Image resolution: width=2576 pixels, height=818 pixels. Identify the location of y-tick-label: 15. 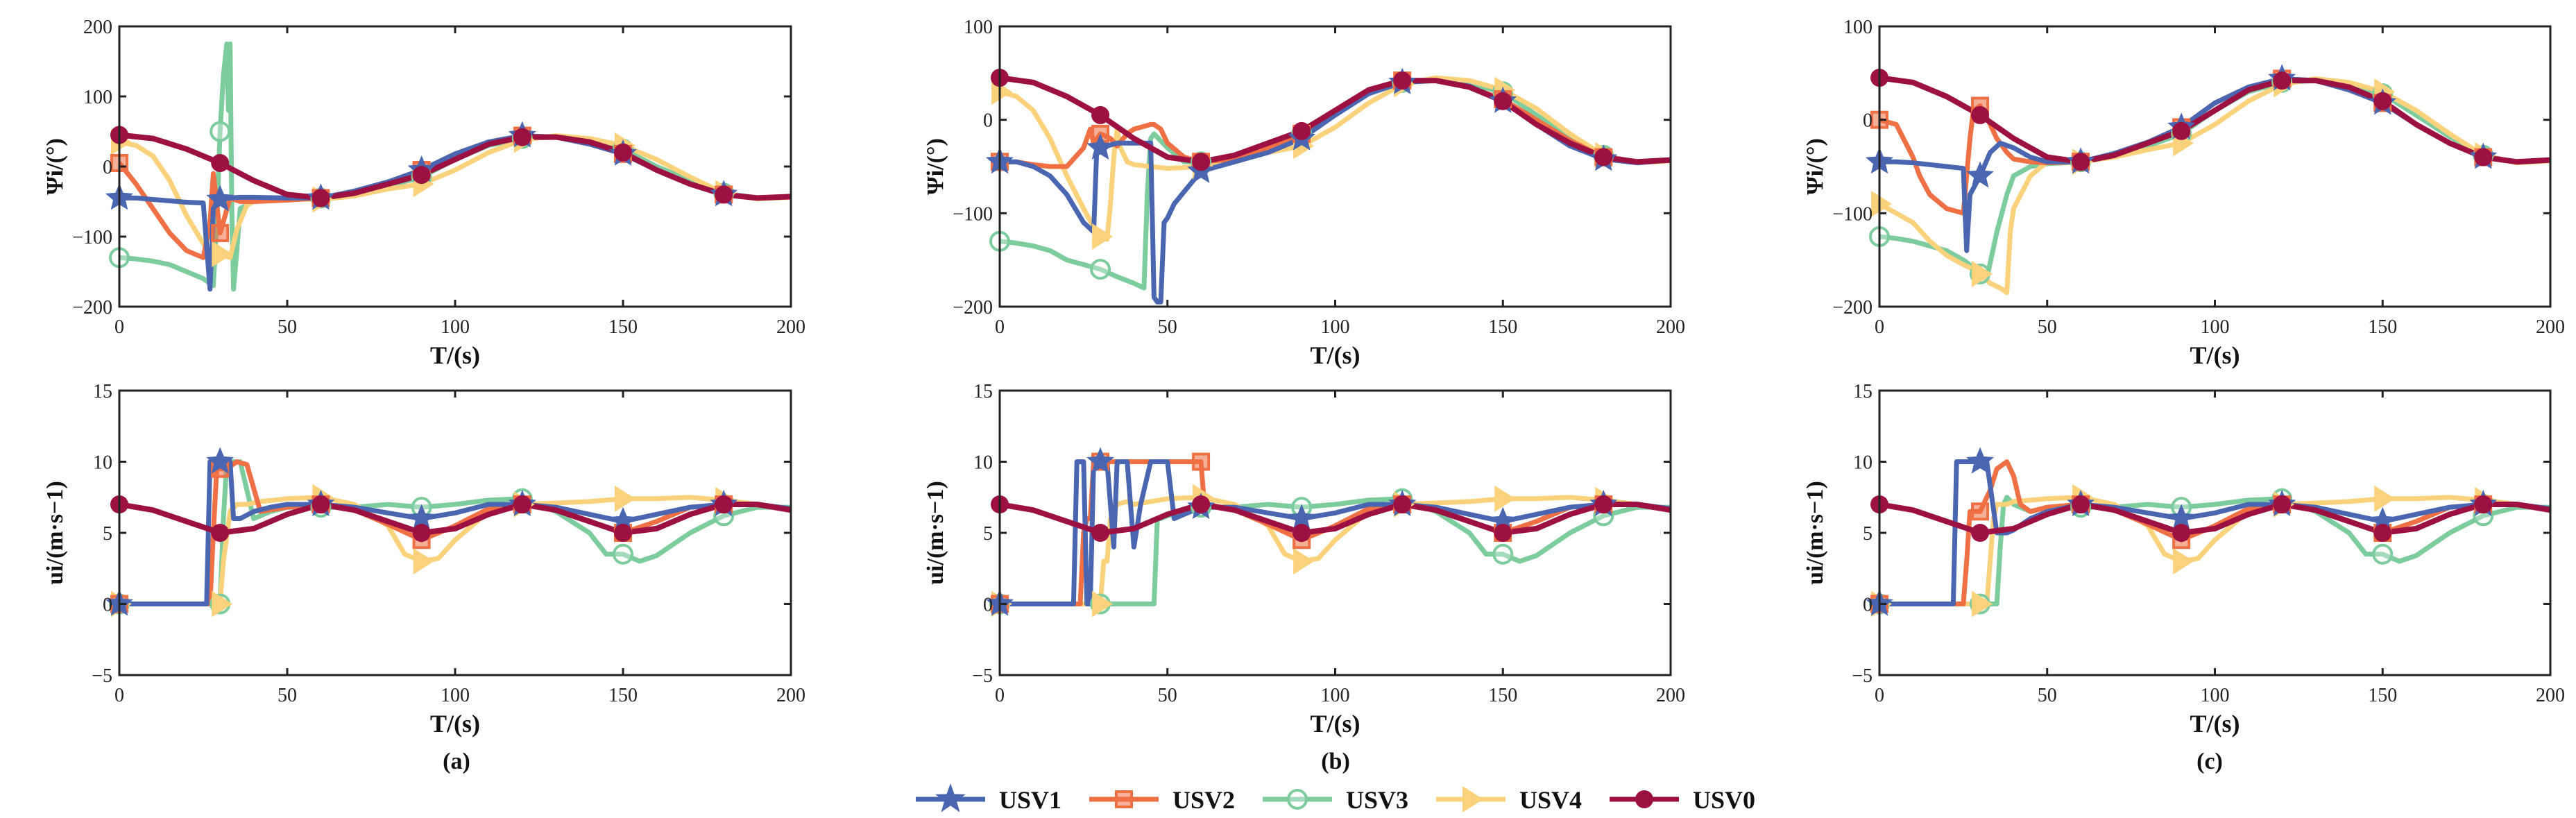
(102, 391).